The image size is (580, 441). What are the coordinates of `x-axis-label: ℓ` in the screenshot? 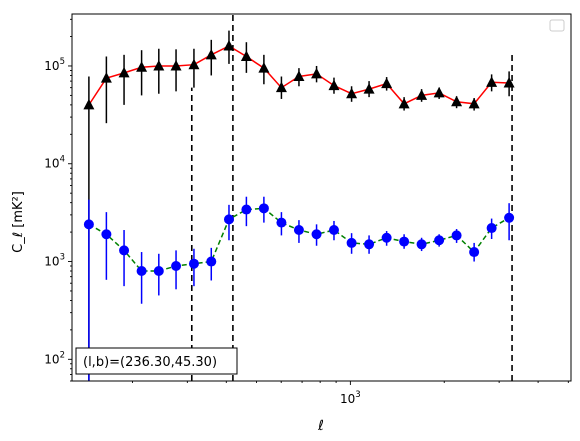 It's located at (320, 426).